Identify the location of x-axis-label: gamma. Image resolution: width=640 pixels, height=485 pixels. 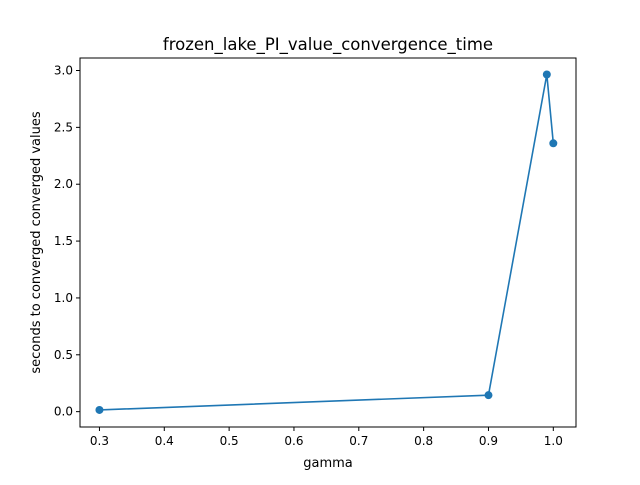
(328, 463).